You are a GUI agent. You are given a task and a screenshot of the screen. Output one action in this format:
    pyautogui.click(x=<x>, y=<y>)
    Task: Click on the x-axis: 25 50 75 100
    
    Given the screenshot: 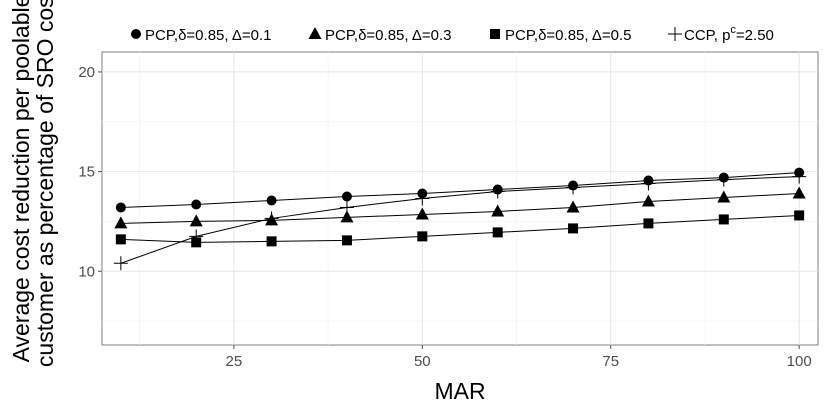 What is the action you would take?
    pyautogui.click(x=519, y=357)
    